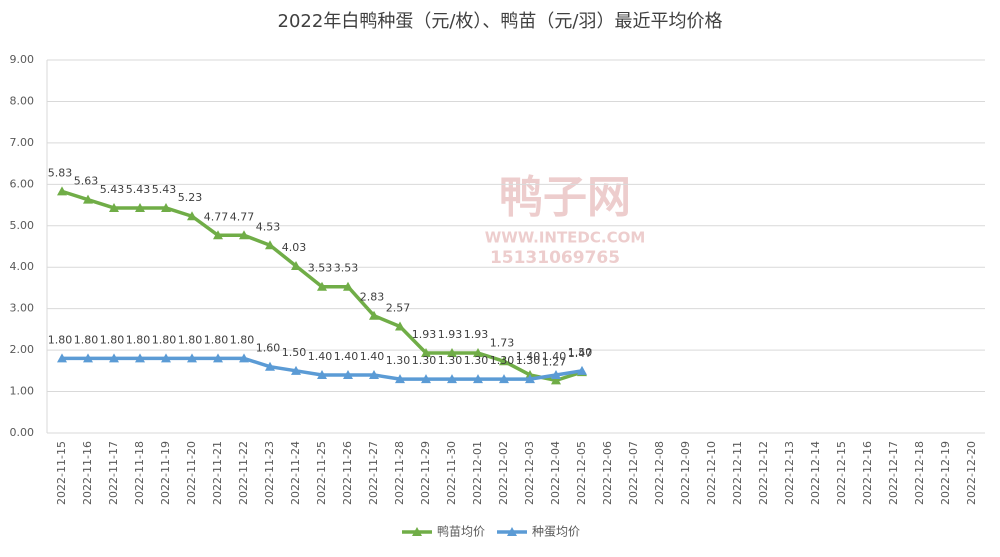 This screenshot has width=1000, height=557. I want to click on y-tick-label: 7.00, so click(22, 142).